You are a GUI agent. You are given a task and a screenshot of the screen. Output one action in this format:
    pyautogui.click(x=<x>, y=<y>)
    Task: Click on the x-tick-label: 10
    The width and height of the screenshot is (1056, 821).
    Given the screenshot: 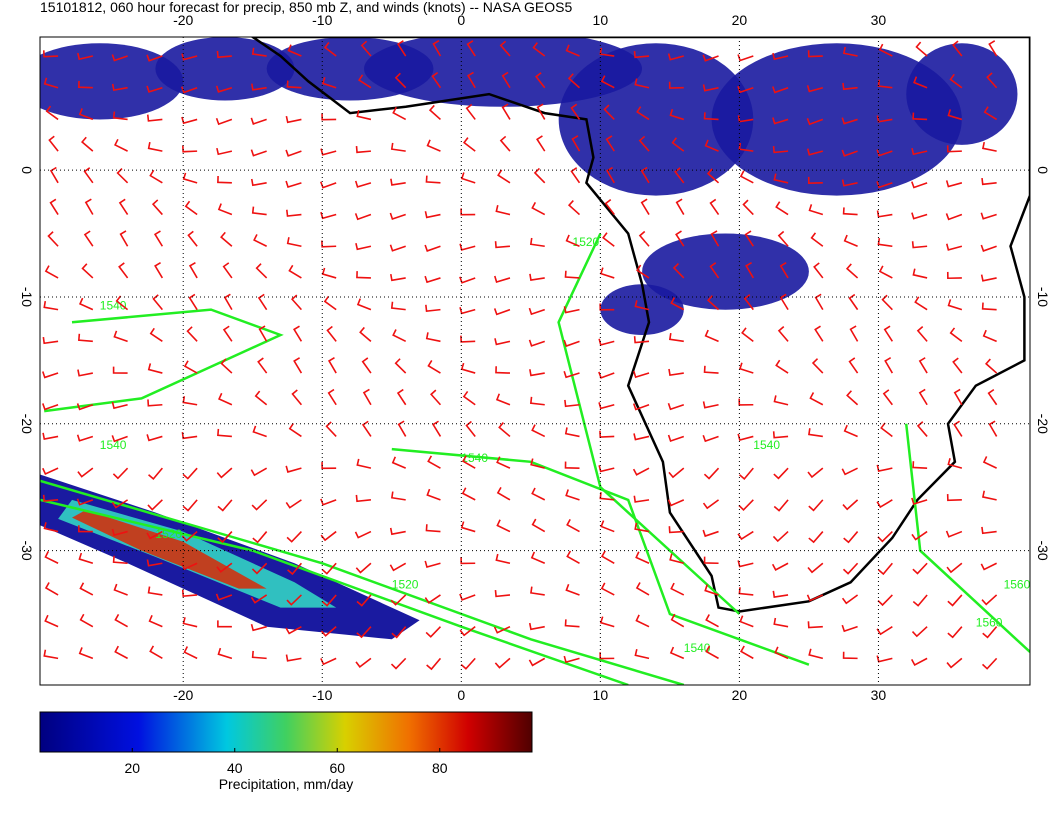 What is the action you would take?
    pyautogui.click(x=601, y=695)
    